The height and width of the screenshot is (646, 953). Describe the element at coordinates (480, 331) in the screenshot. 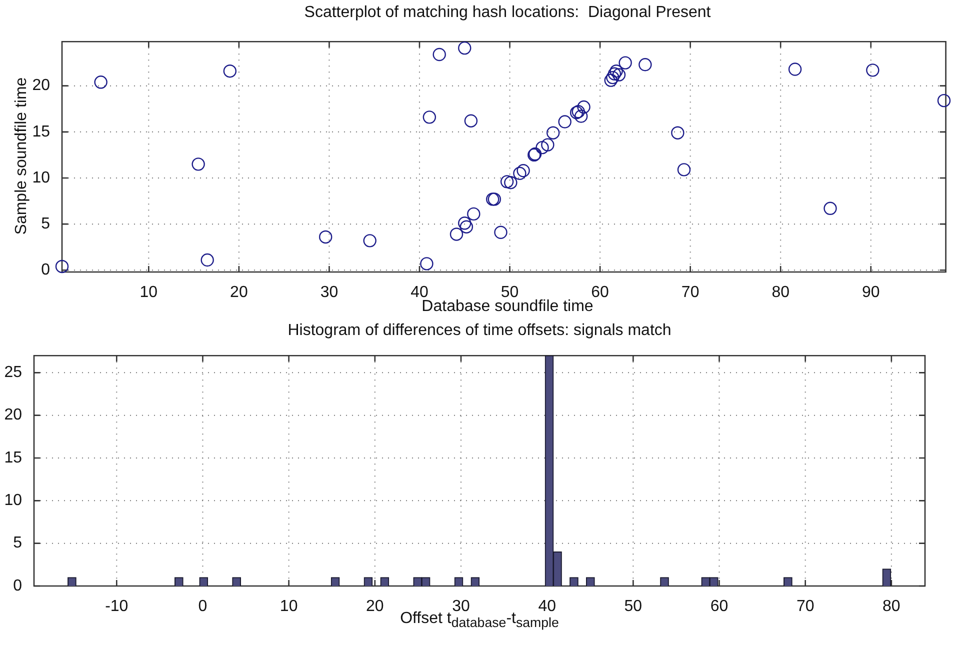

I see `chart-title: Histogram of differences of time offsets: signals match` at that location.